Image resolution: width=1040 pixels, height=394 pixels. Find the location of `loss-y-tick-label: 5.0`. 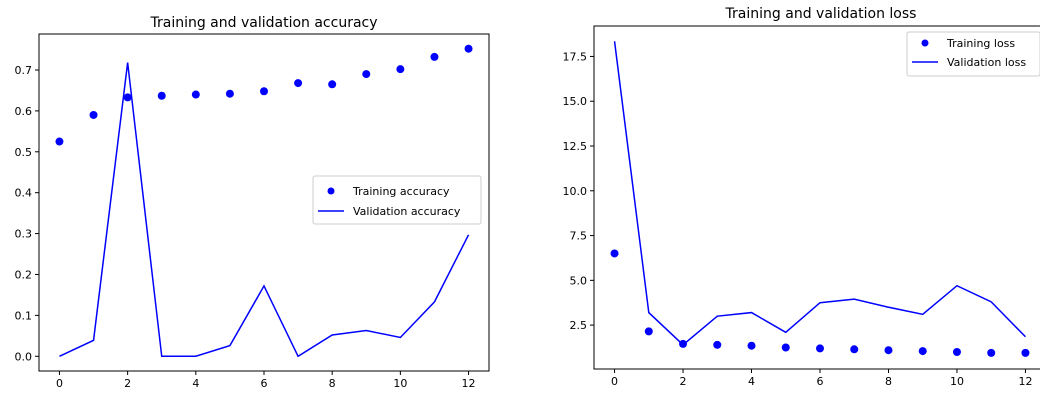

loss-y-tick-label: 5.0 is located at coordinates (579, 280).